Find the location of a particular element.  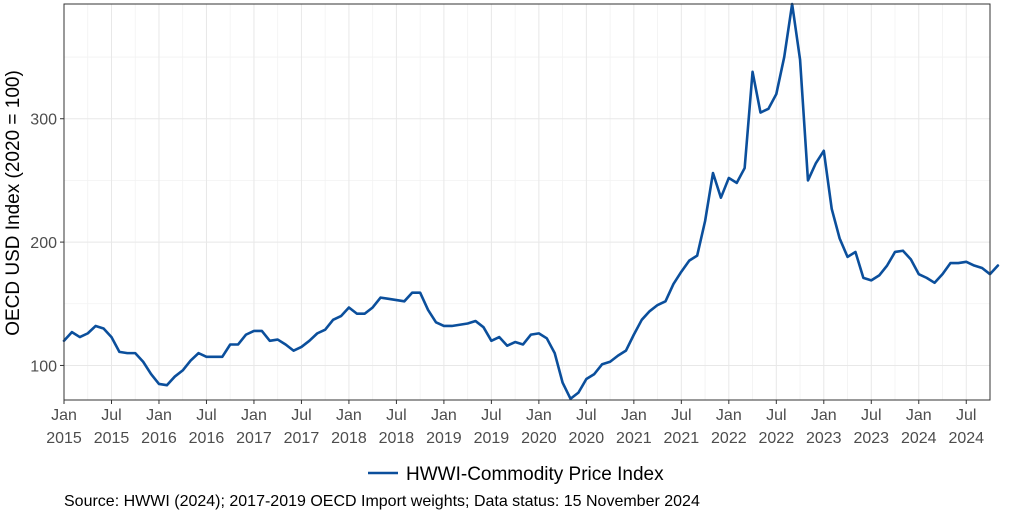

legend: HWWI-Commodity Price Index is located at coordinates (516, 474).